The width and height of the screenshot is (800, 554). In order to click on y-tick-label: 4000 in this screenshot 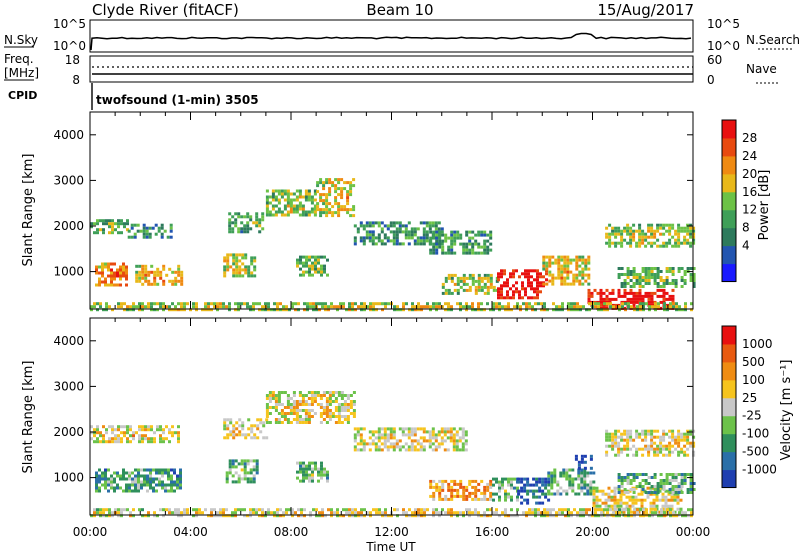, I will do `click(68, 135)`.